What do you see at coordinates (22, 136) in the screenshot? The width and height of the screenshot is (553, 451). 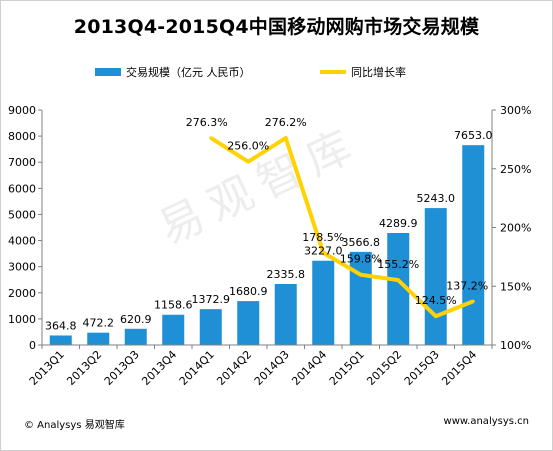 I see `y-left-tick-label: 8000` at bounding box center [22, 136].